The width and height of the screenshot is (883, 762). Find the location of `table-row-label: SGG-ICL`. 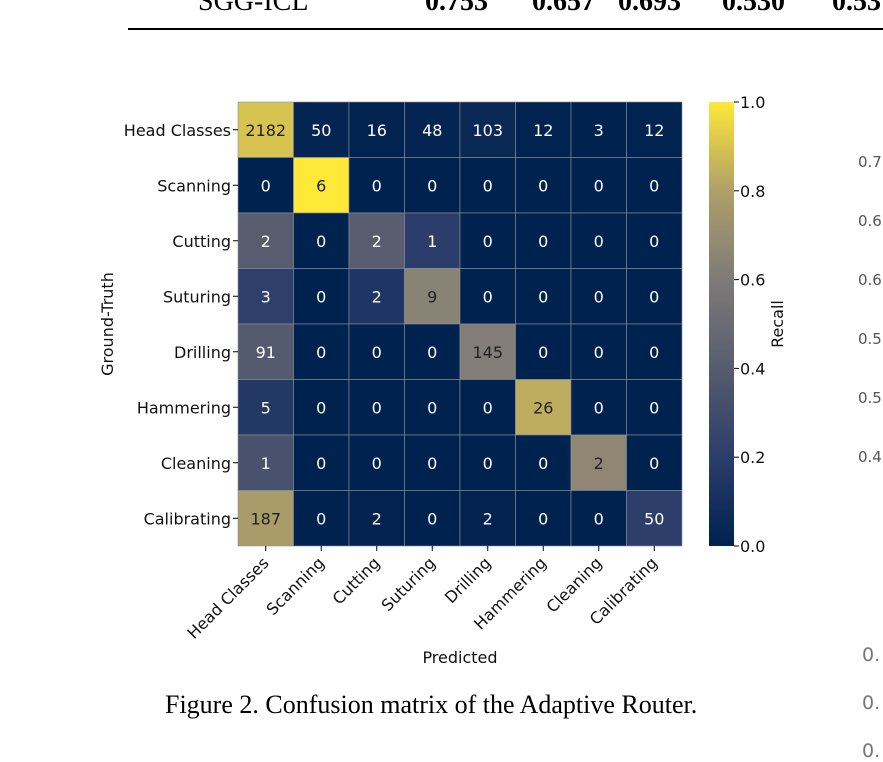

table-row-label: SGG-ICL is located at coordinates (253, 8).